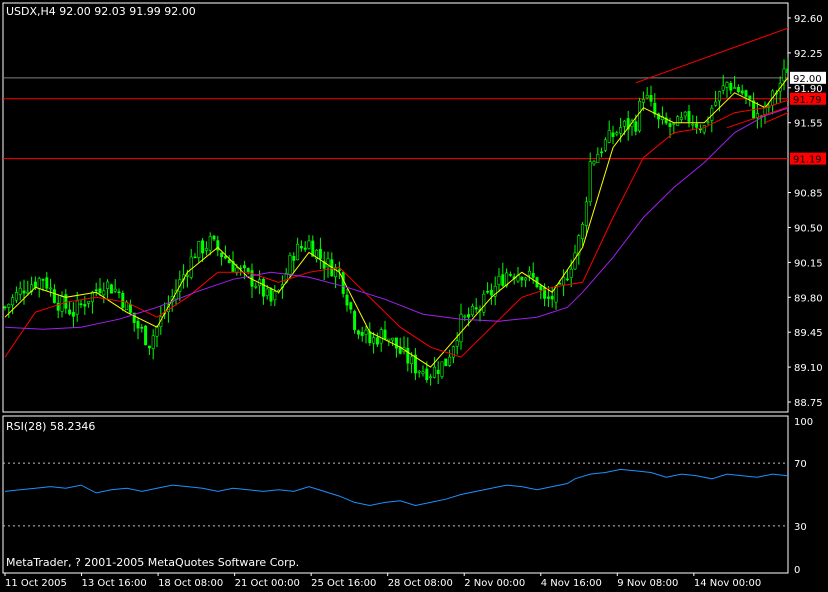  What do you see at coordinates (808, 89) in the screenshot?
I see `price-axis-label: 91.90` at bounding box center [808, 89].